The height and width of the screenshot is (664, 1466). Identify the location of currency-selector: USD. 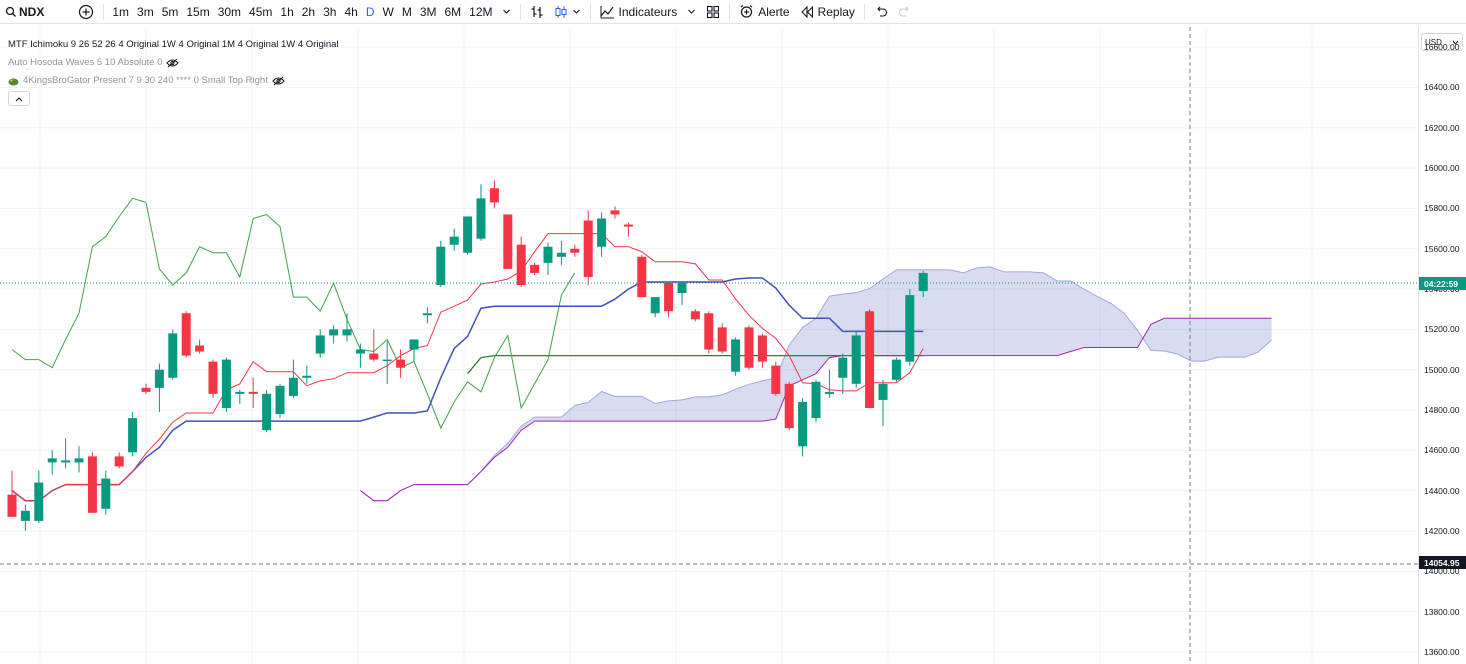
(1442, 42).